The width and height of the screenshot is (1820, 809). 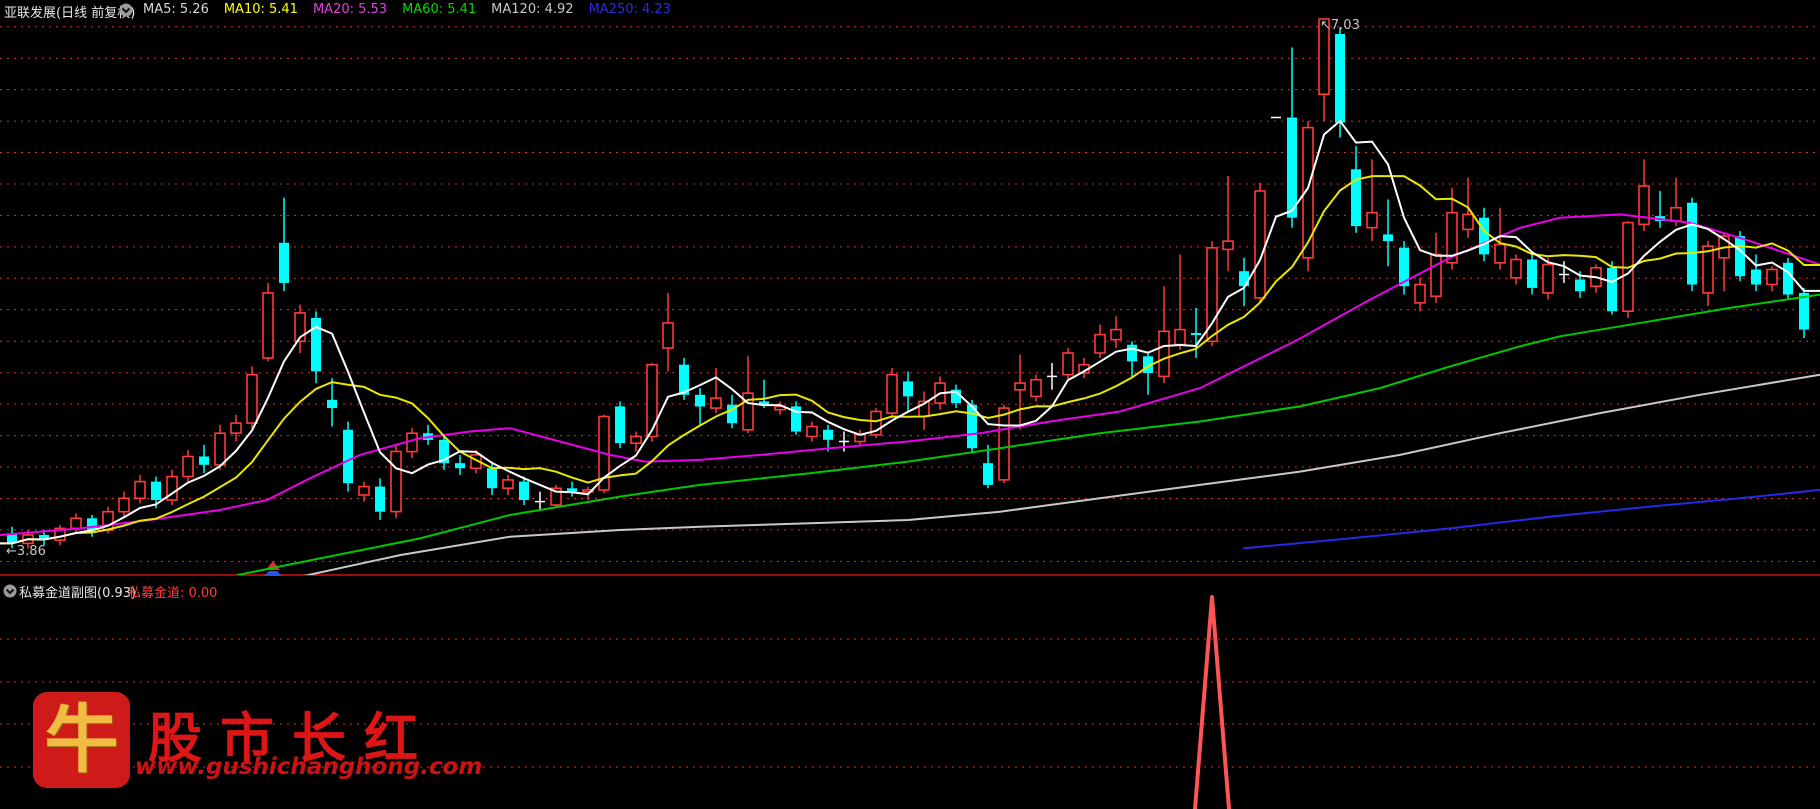 I want to click on sub-indicator-title: 私募金道副图(0.93), so click(x=78, y=593).